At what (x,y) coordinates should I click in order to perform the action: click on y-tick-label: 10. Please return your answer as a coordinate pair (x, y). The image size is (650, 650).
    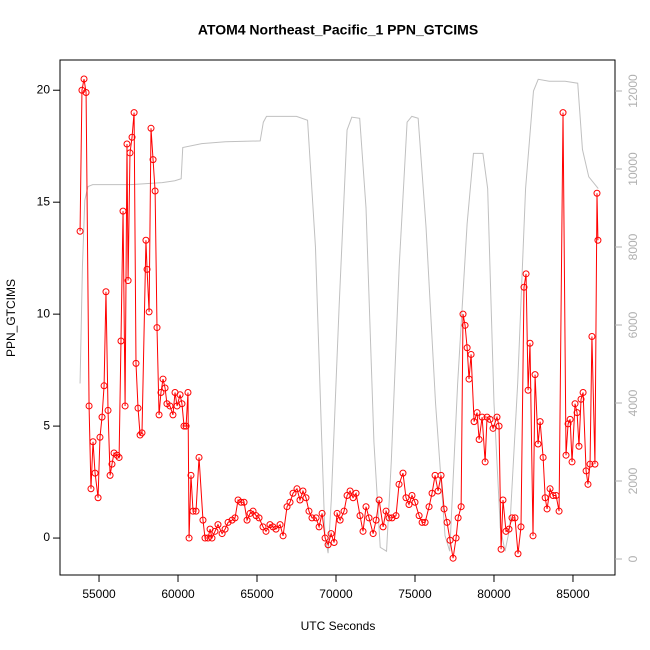
    Looking at the image, I should click on (44, 313).